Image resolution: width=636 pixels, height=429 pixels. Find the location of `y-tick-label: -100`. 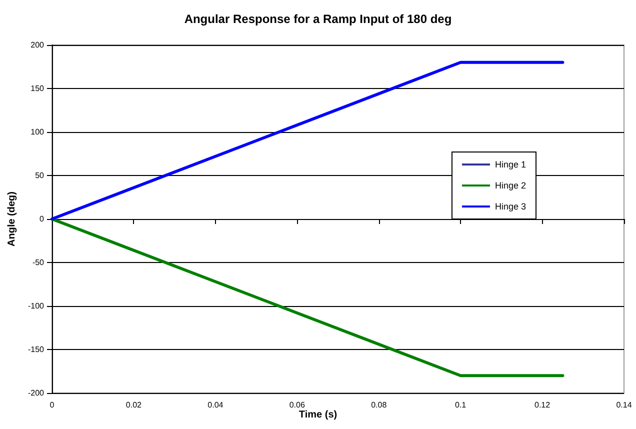

y-tick-label: -100 is located at coordinates (36, 306).